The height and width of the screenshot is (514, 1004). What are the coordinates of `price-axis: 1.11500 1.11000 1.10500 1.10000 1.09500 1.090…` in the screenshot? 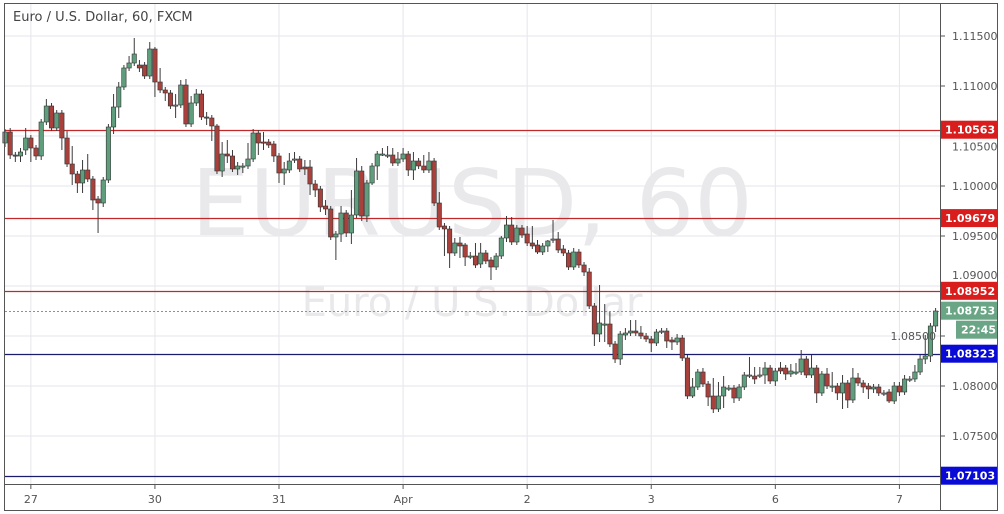 It's located at (944, 236).